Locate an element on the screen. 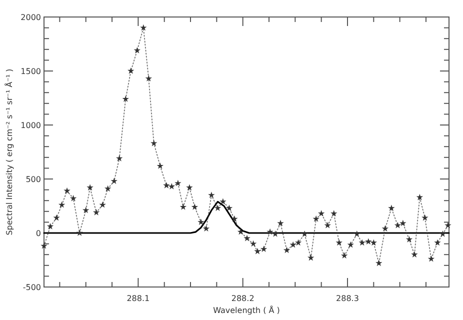 The height and width of the screenshot is (320, 463). y-tick-label: 2000 is located at coordinates (30, 17).